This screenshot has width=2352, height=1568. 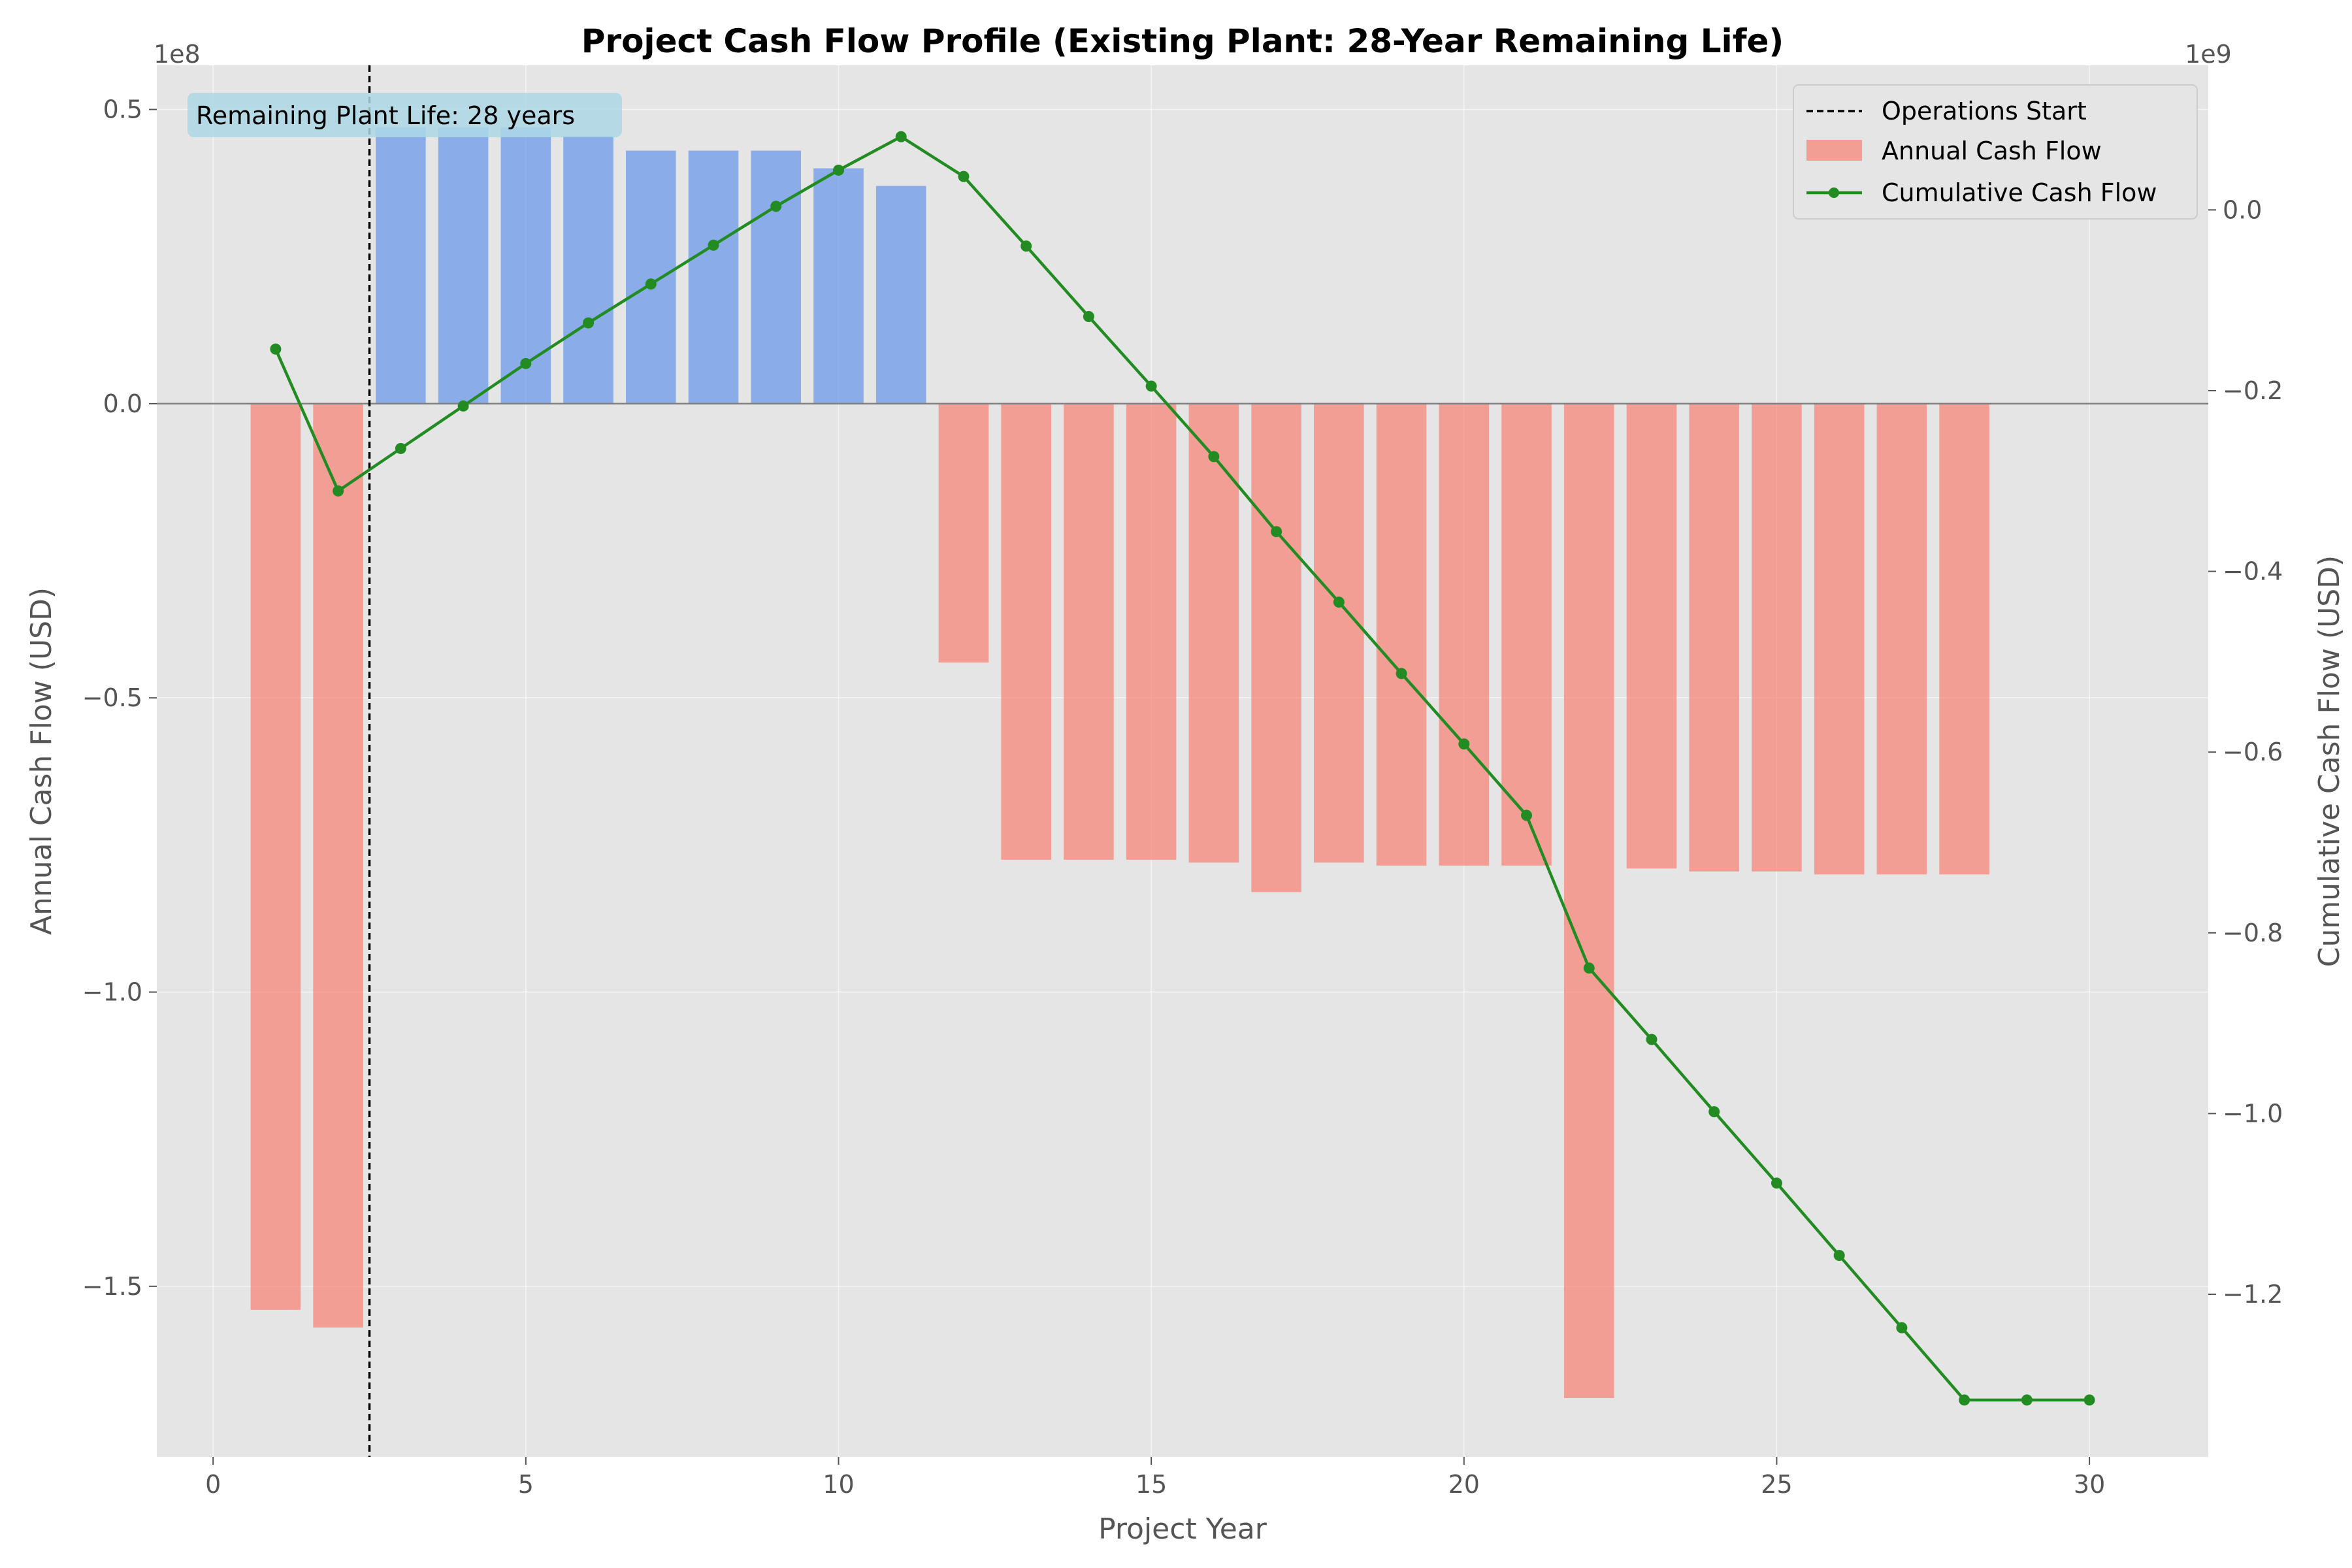 What do you see at coordinates (2253, 1294) in the screenshot?
I see `right-y-tick-label-6: −1.2` at bounding box center [2253, 1294].